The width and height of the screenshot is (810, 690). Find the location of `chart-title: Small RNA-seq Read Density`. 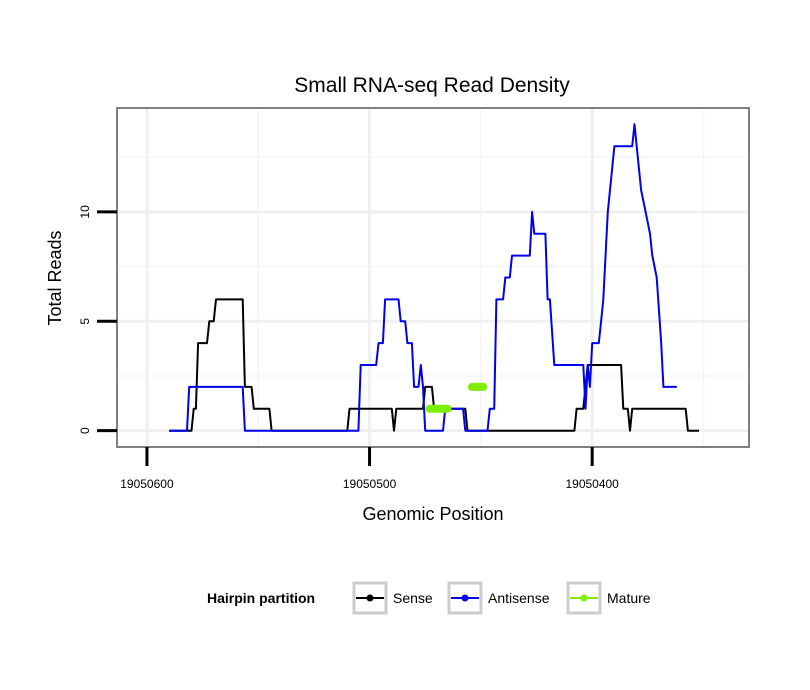

chart-title: Small RNA-seq Read Density is located at coordinates (432, 85).